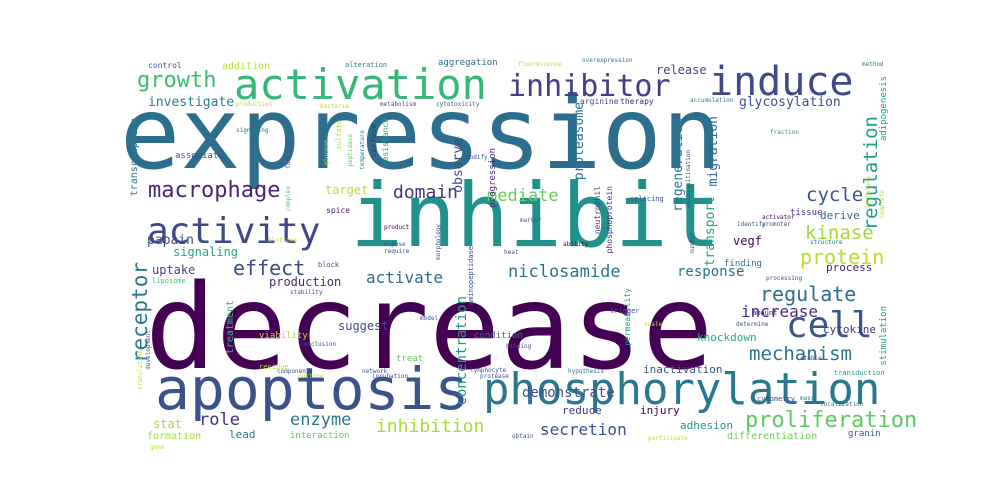  Describe the element at coordinates (806, 213) in the screenshot. I see `cloud-word: tissue` at that location.